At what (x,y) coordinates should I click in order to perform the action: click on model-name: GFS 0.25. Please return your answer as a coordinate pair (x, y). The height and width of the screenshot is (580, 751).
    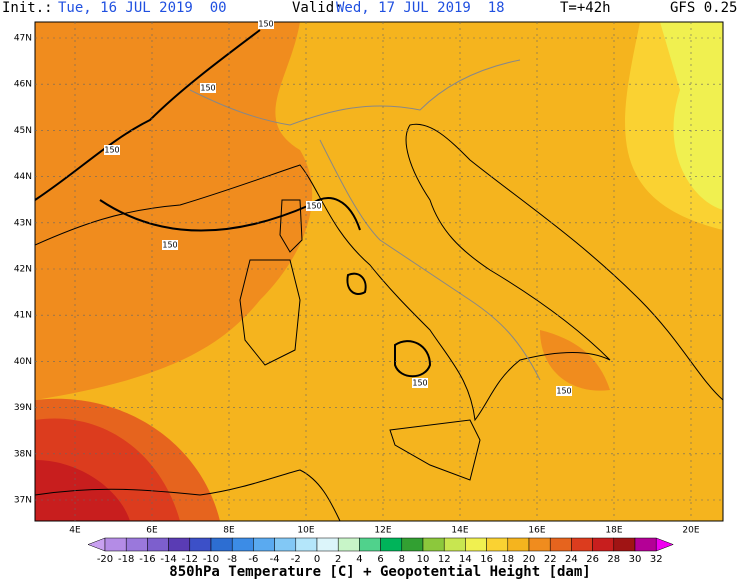
    Looking at the image, I should click on (703, 8).